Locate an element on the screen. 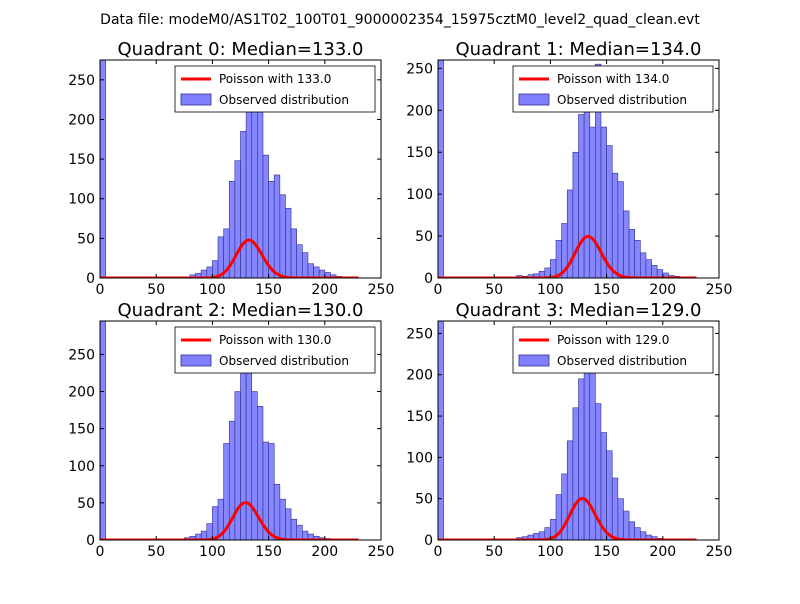  legend-poisson-label: Poisson with 133.0 is located at coordinates (275, 79).